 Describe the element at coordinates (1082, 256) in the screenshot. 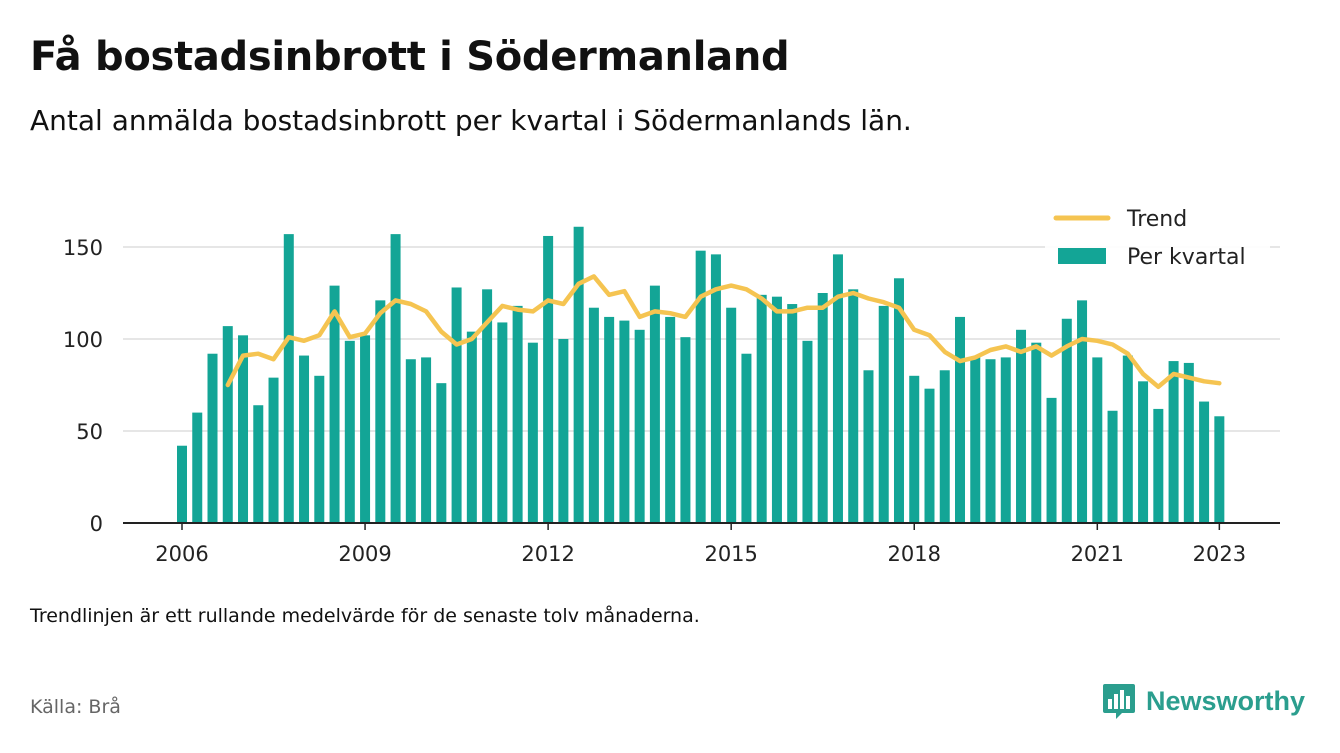

I see `legend-bar-swatch` at that location.